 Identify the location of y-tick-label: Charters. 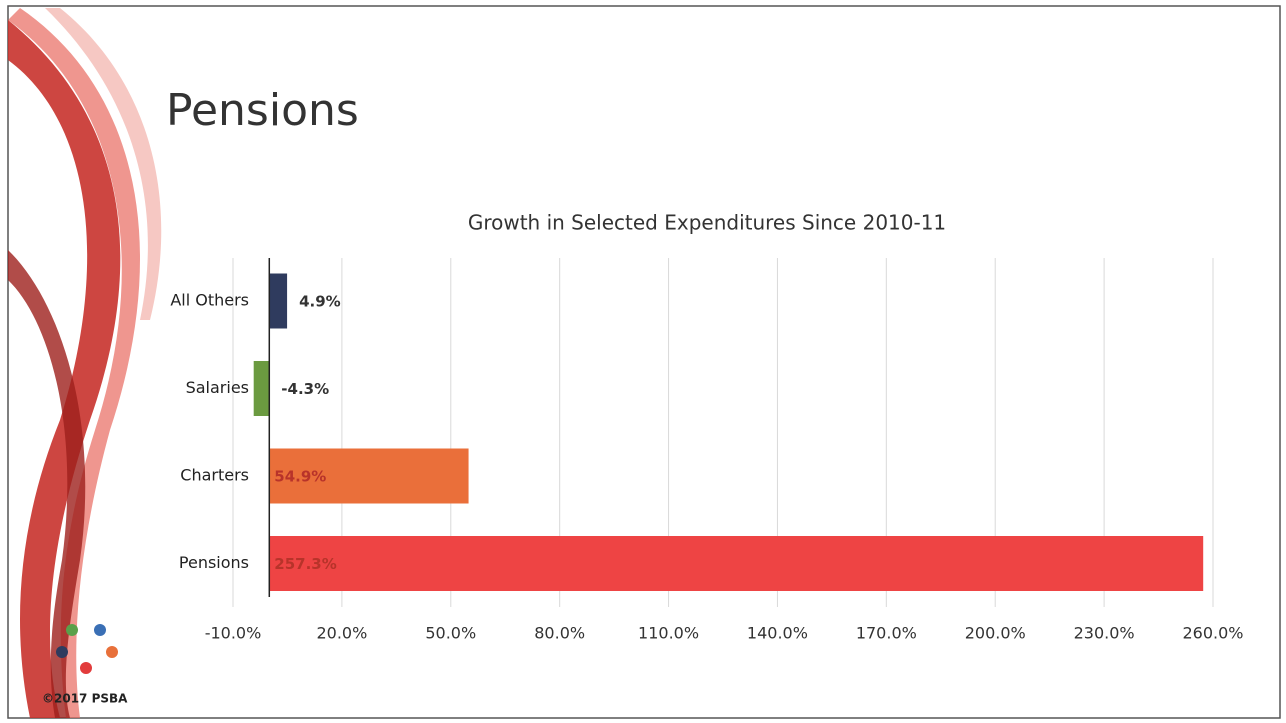
(214, 475).